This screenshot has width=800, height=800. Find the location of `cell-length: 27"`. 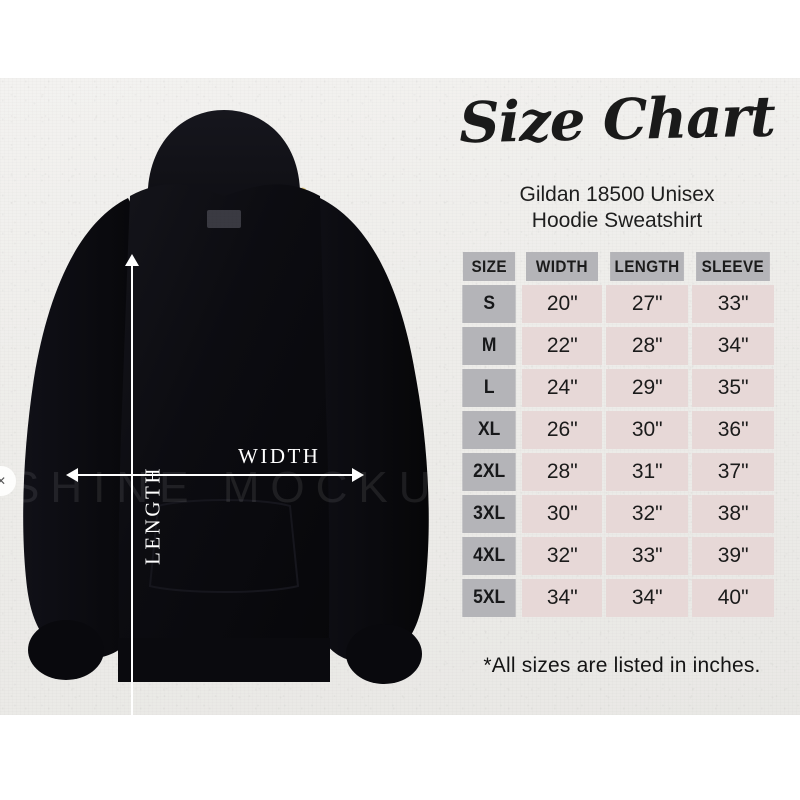

cell-length: 27" is located at coordinates (647, 304).